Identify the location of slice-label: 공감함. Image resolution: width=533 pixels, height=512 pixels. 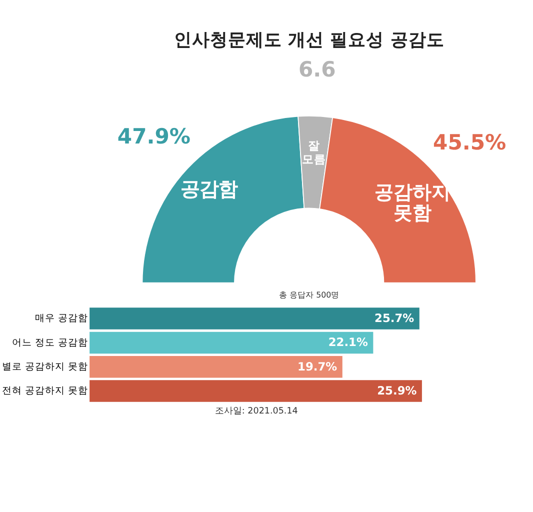
(209, 188).